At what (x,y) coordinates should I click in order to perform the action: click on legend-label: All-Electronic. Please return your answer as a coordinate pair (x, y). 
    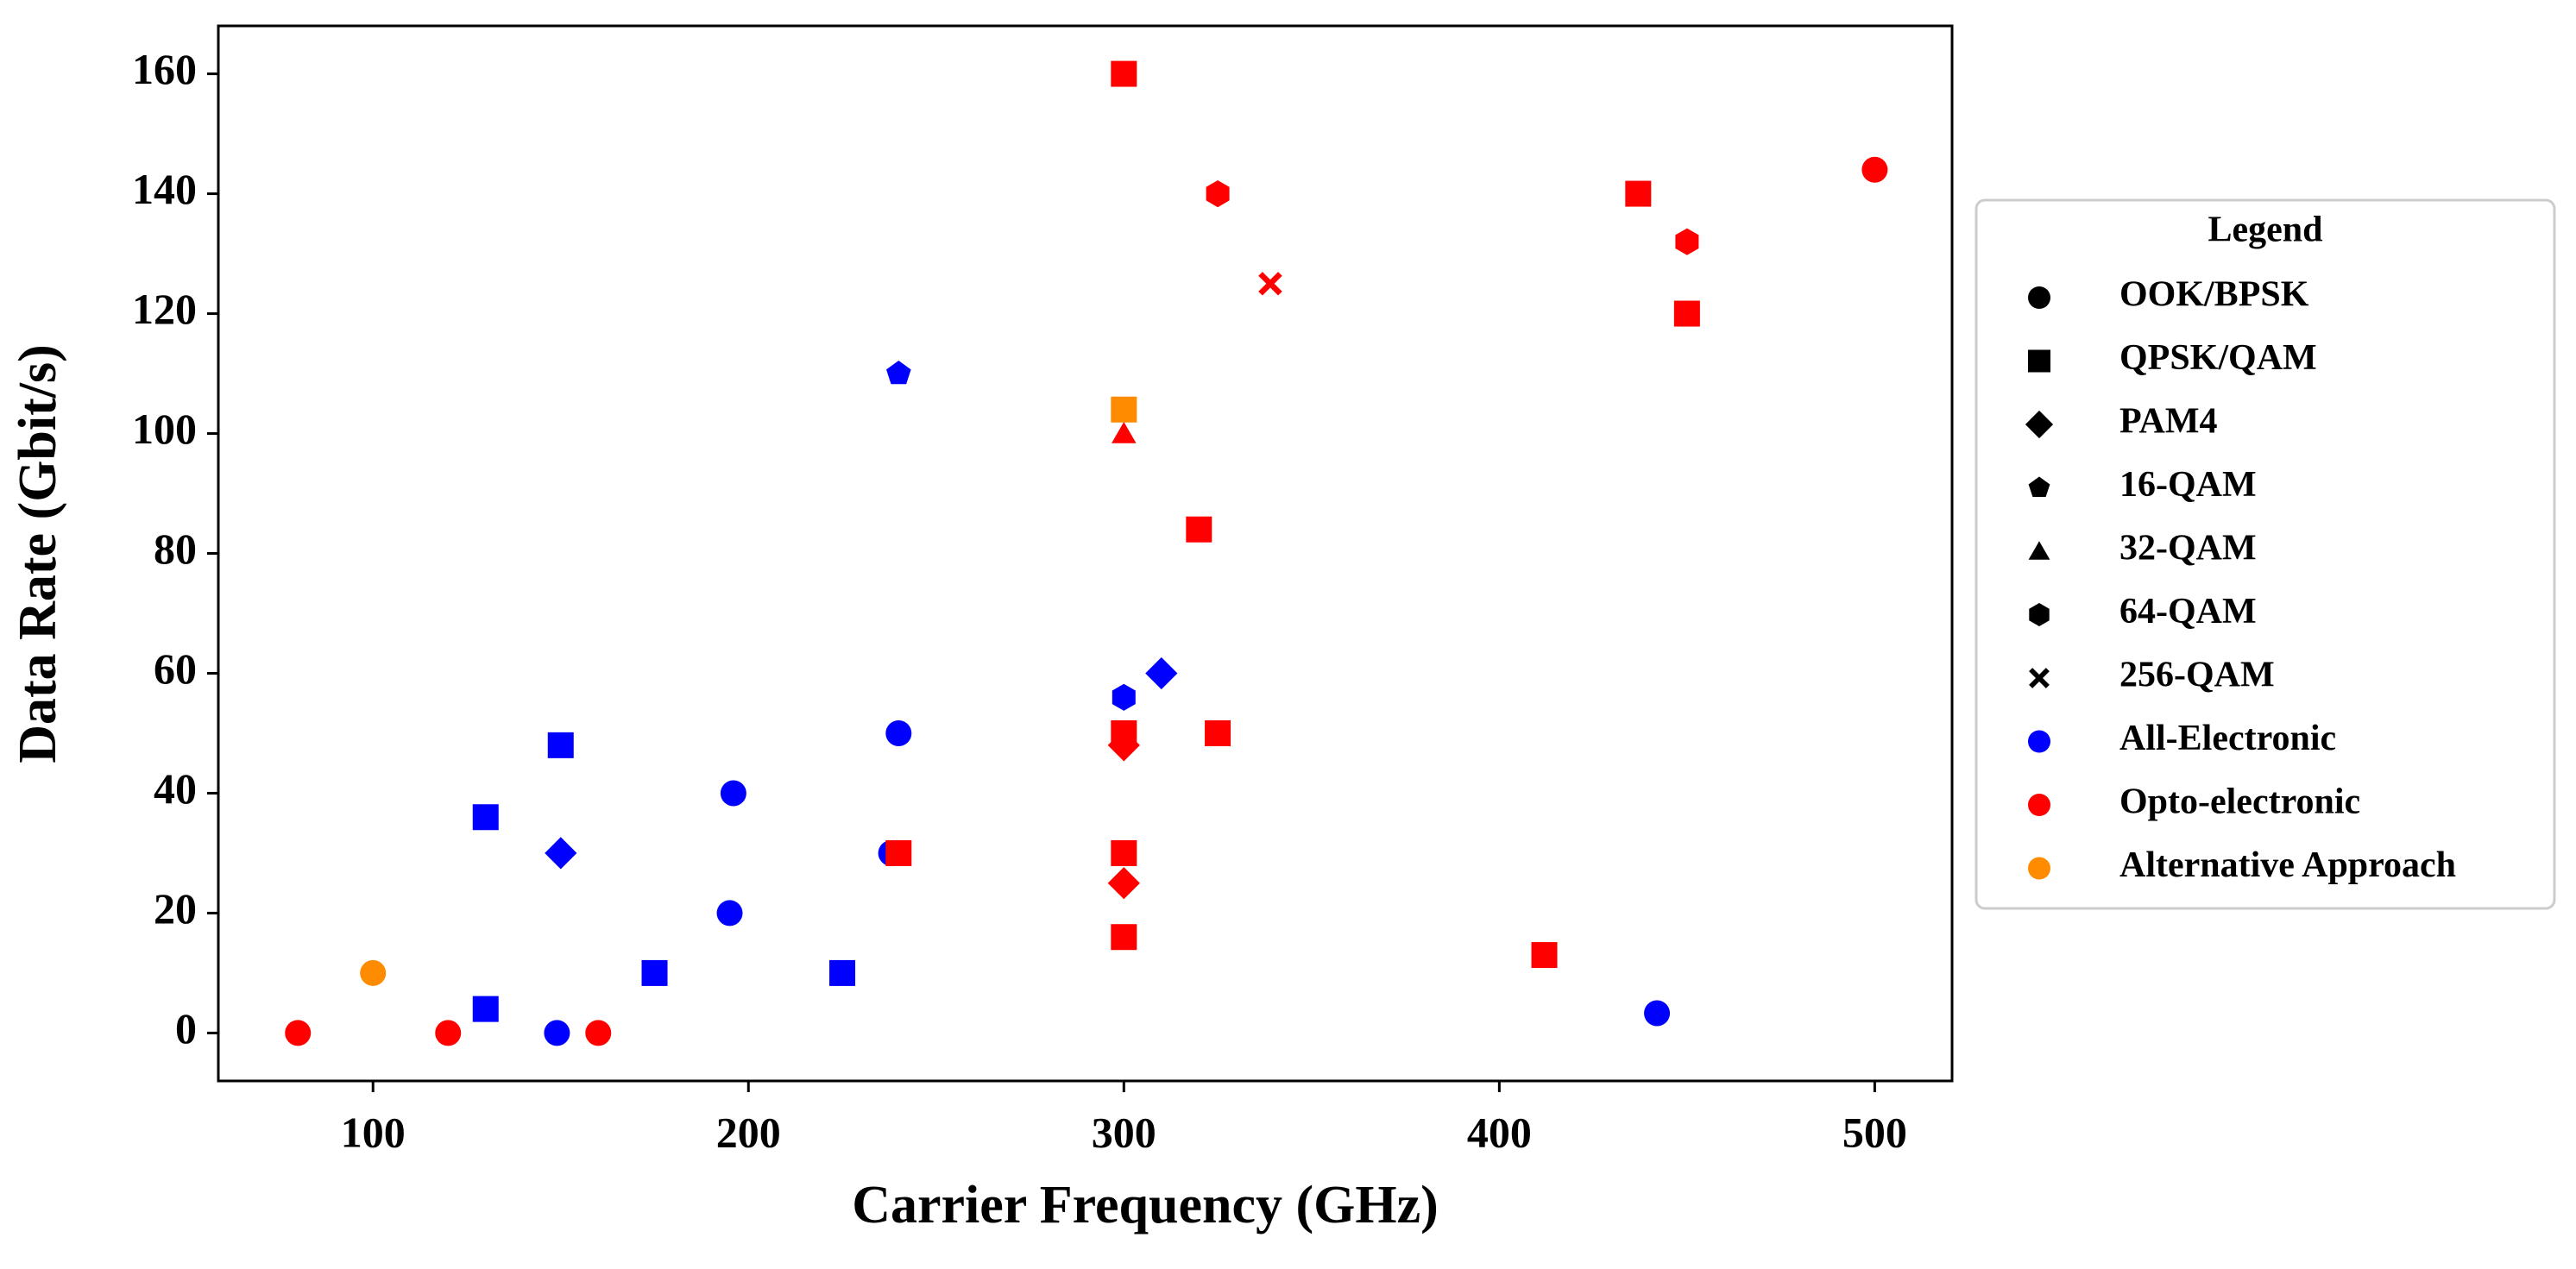
    Looking at the image, I should click on (2227, 738).